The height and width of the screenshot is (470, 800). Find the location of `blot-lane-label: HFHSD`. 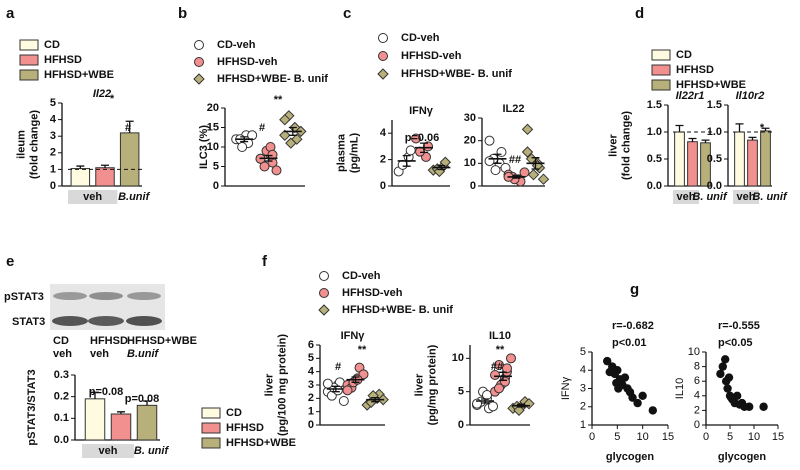

blot-lane-label: HFHSD is located at coordinates (109, 341).